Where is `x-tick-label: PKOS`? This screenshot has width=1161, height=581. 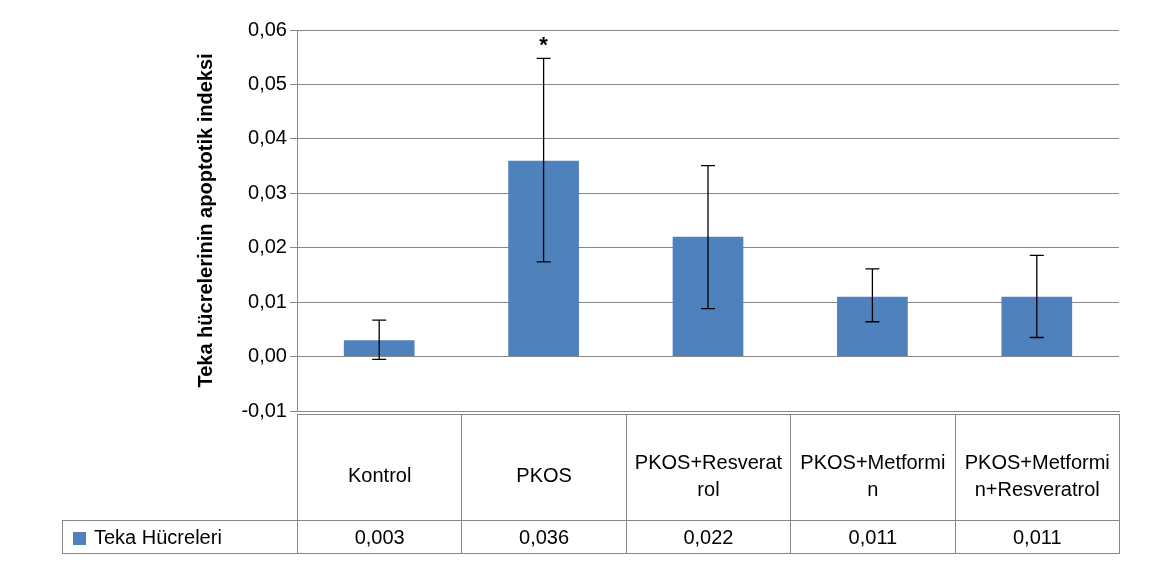 x-tick-label: PKOS is located at coordinates (544, 467).